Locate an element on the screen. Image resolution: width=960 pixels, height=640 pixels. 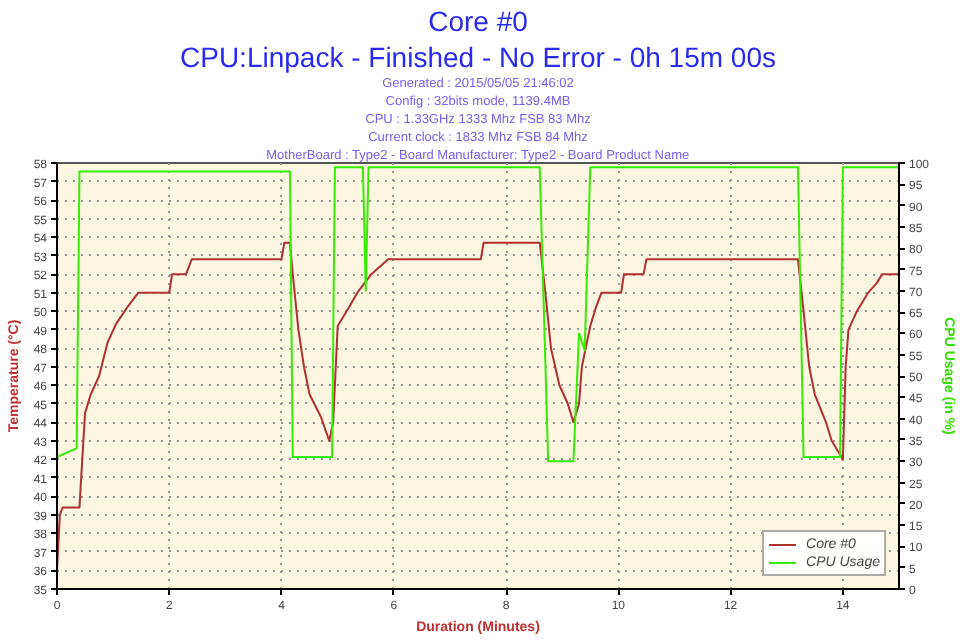
chart-subtitle: CPU:Linpack - Finished - No Error - 0h 15m 00s is located at coordinates (478, 57).